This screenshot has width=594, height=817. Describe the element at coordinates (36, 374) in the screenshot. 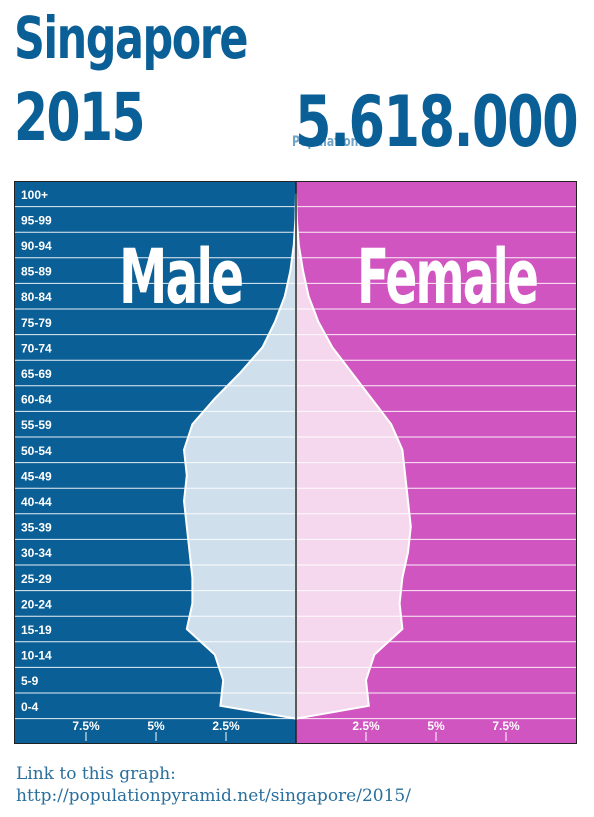

I see `age-group-label: 65-69` at that location.